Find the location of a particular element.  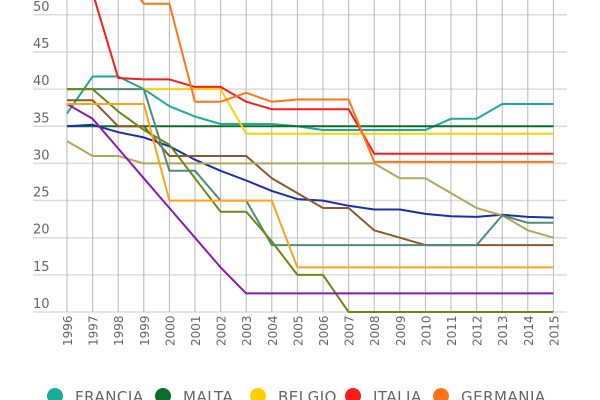

x-tick-label: 1996 is located at coordinates (68, 330).